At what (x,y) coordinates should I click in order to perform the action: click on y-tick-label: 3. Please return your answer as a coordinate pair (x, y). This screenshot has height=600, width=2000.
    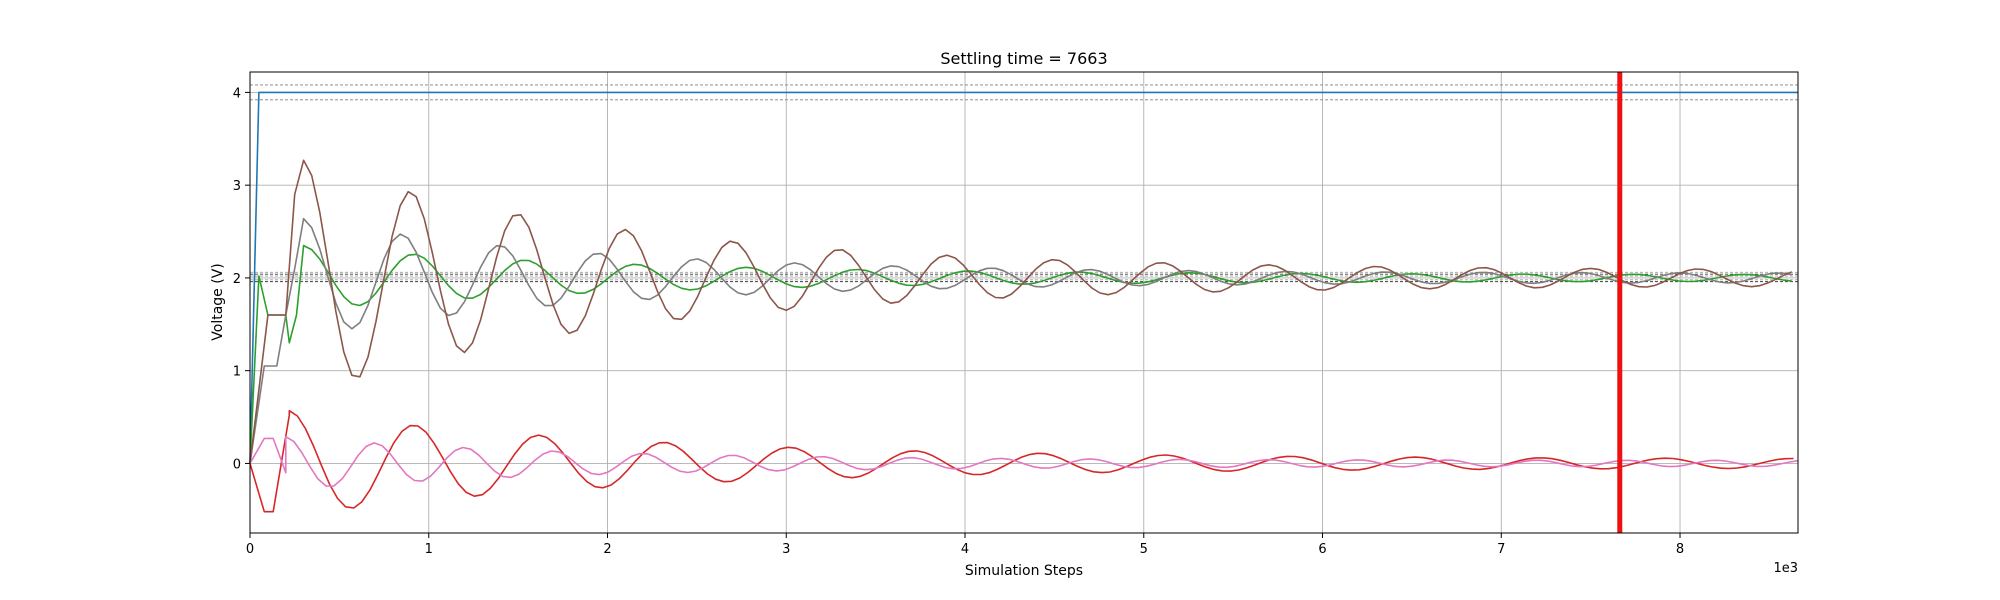
    Looking at the image, I should click on (237, 186).